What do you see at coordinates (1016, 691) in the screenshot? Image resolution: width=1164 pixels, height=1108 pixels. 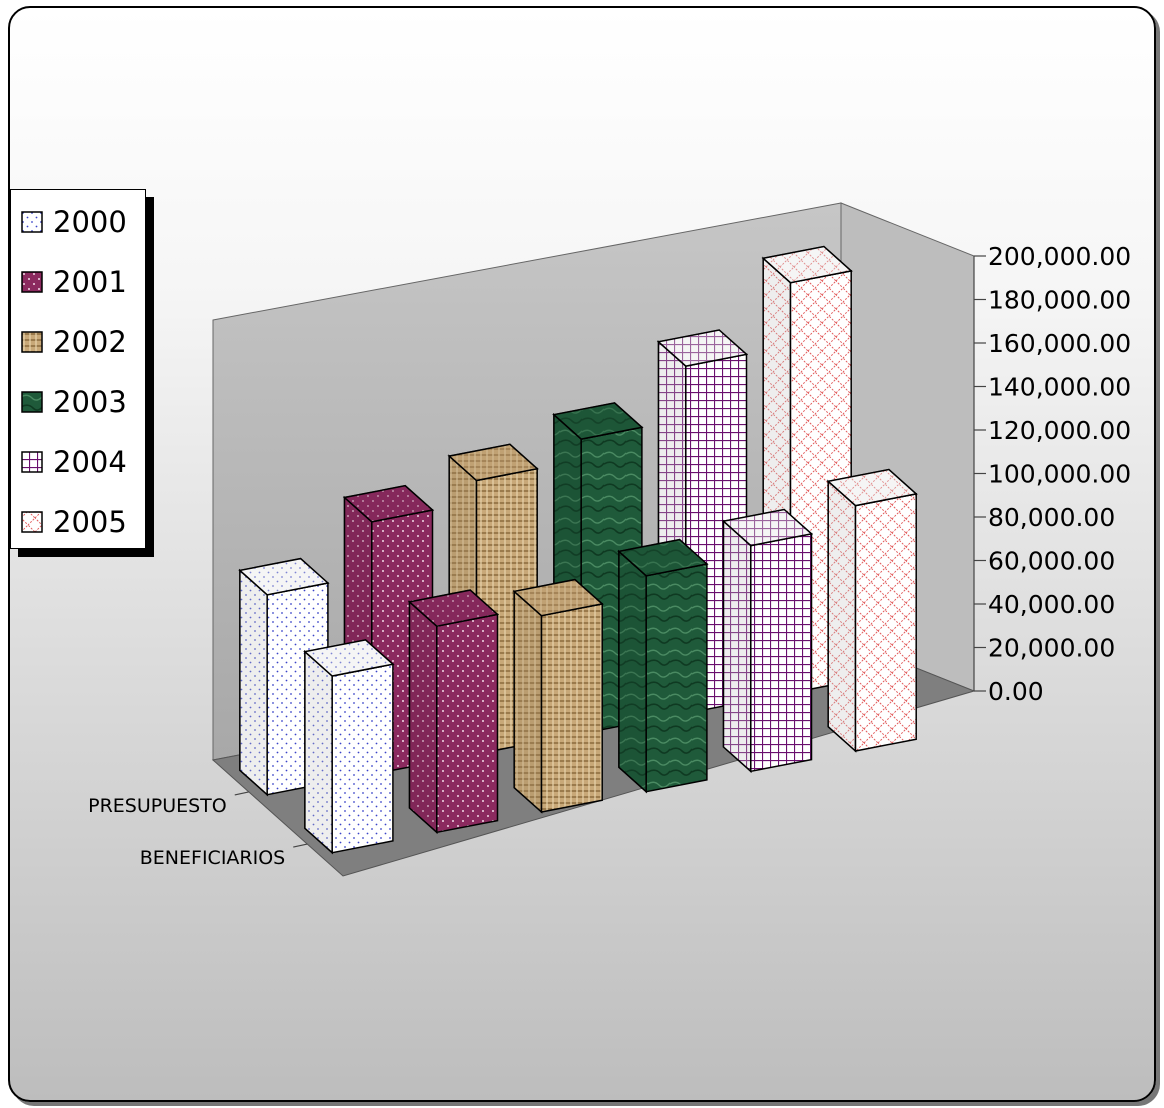 I see `y-tick-label: 0.00` at bounding box center [1016, 691].